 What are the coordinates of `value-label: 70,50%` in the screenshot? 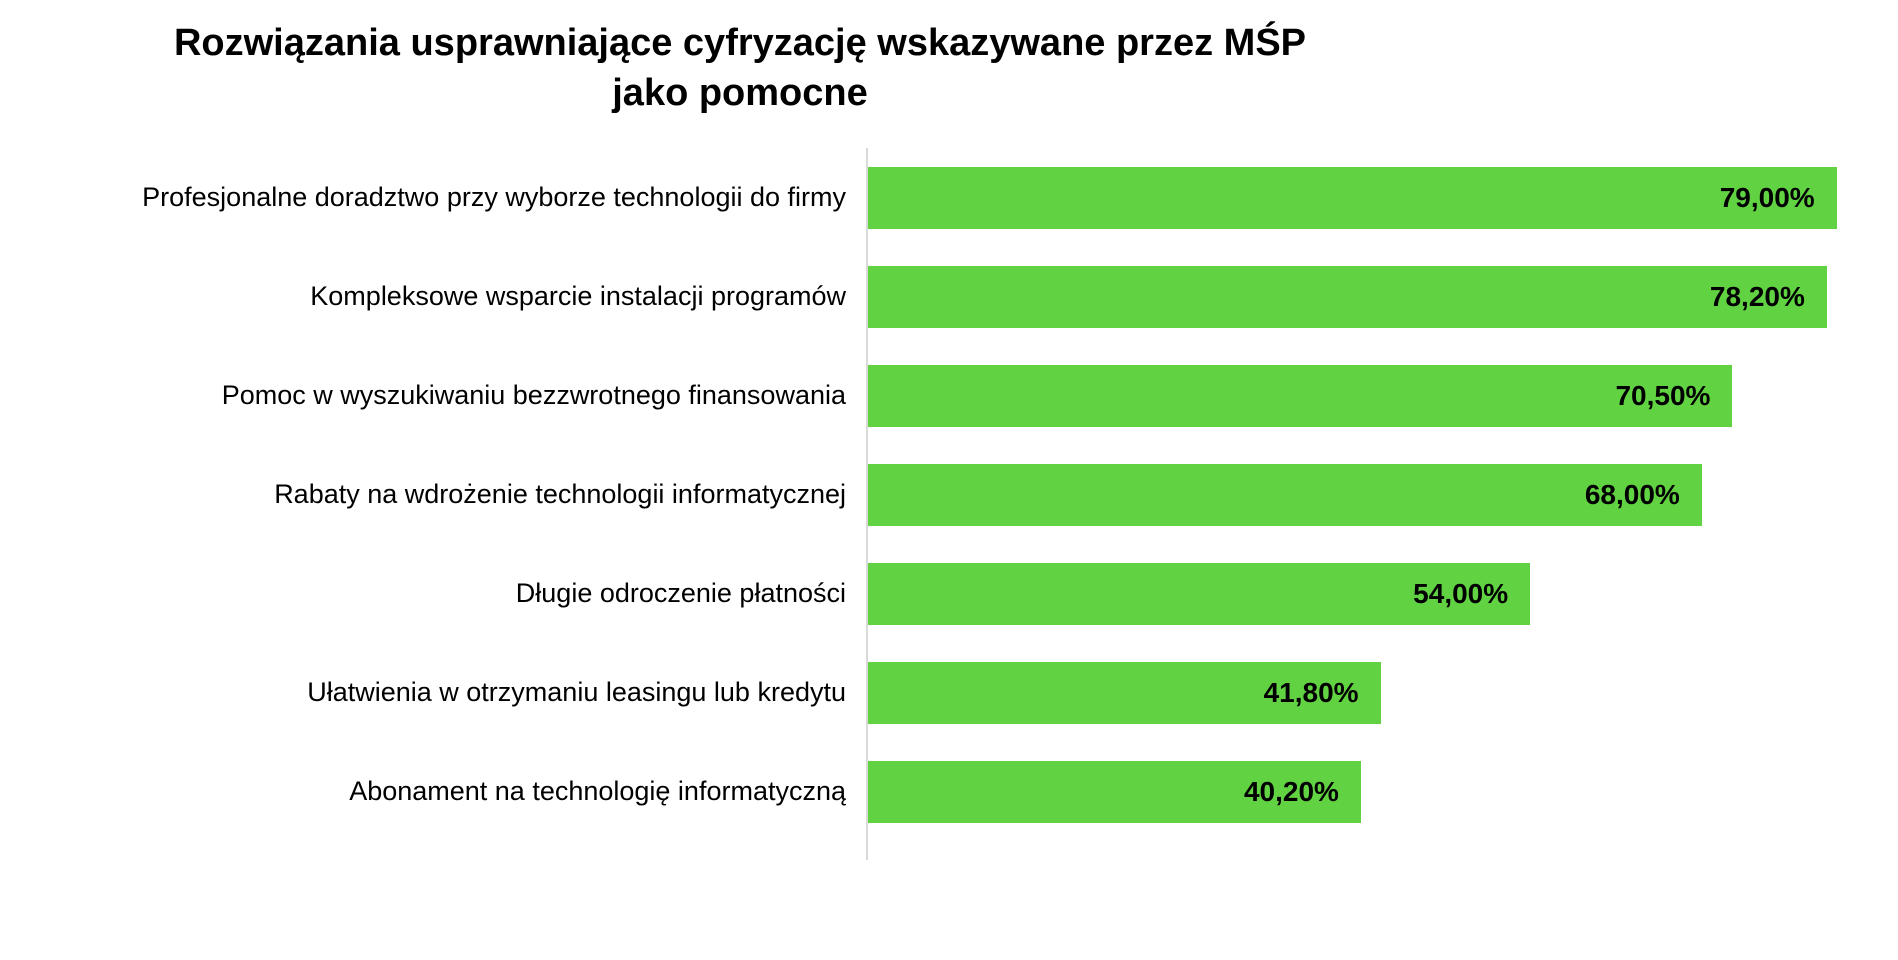 It's located at (1663, 395).